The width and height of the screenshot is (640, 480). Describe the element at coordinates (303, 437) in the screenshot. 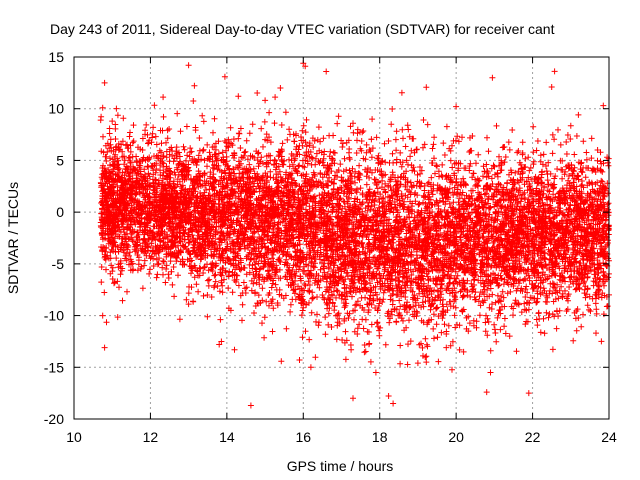

I see `x-tick-label: 16` at that location.